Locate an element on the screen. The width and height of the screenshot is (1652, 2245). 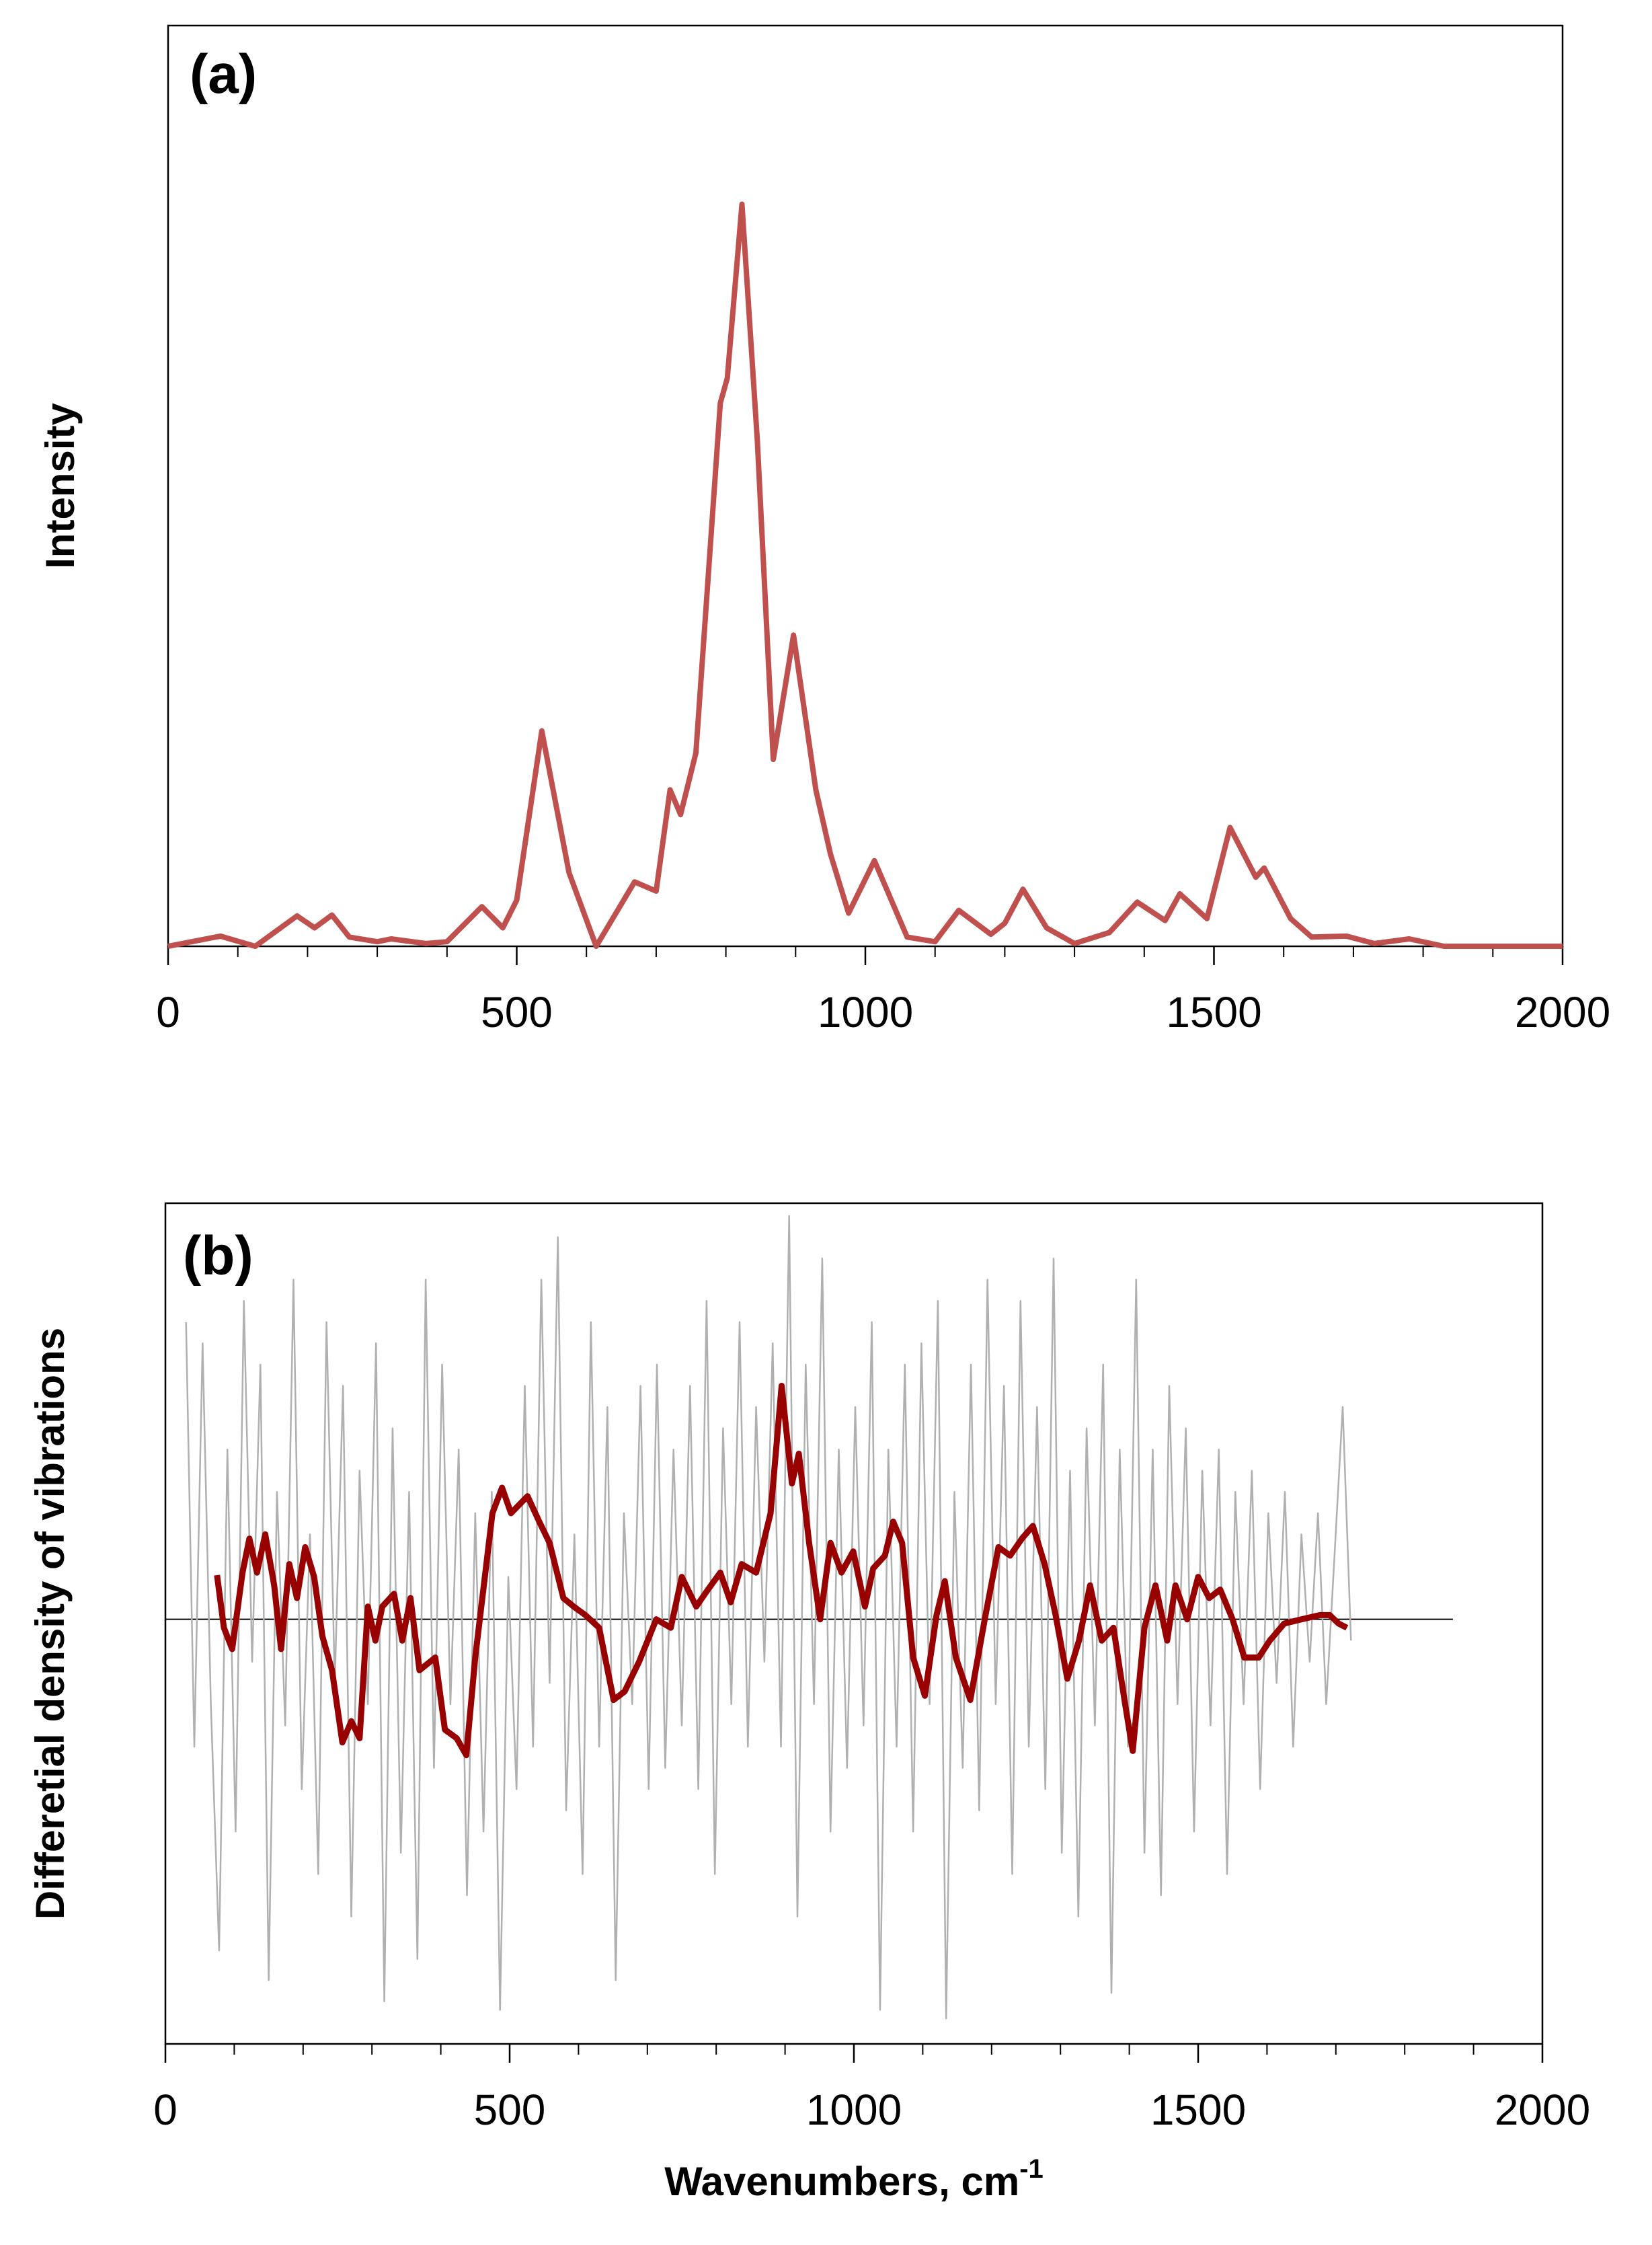
y-axis-label: Differetial density of vibrations is located at coordinates (50, 1623).